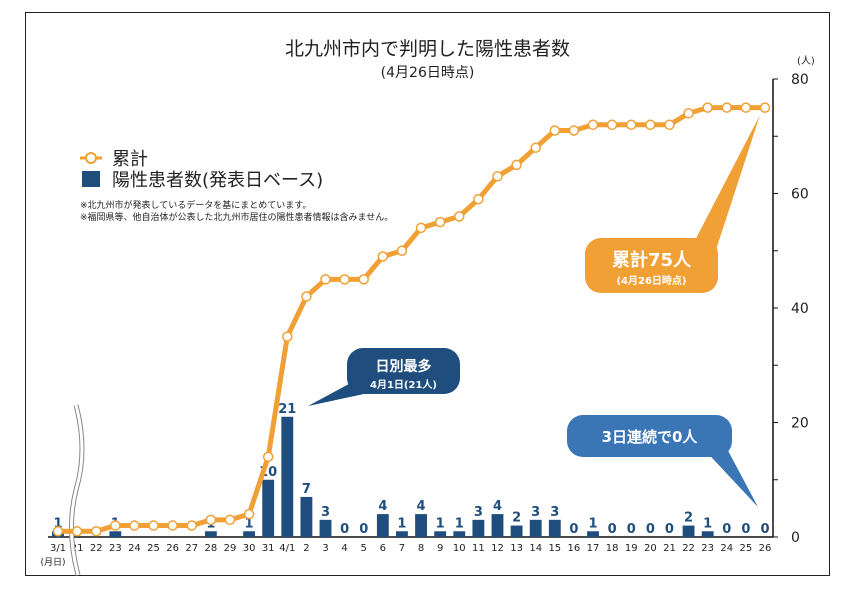 The height and width of the screenshot is (600, 855). I want to click on bar-value-label: 2, so click(516, 518).